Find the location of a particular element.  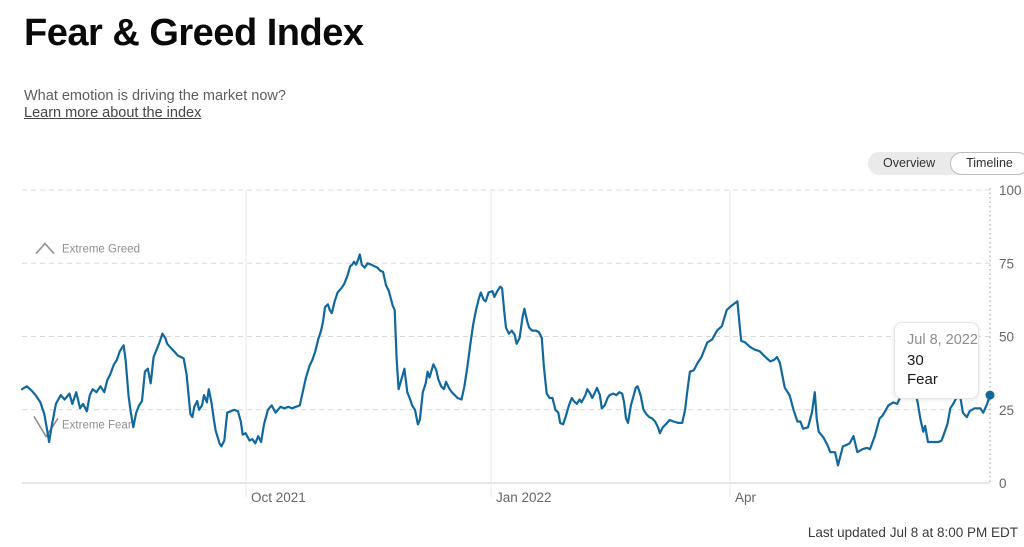

tooltip-sentiment-label: Fear is located at coordinates (922, 379).